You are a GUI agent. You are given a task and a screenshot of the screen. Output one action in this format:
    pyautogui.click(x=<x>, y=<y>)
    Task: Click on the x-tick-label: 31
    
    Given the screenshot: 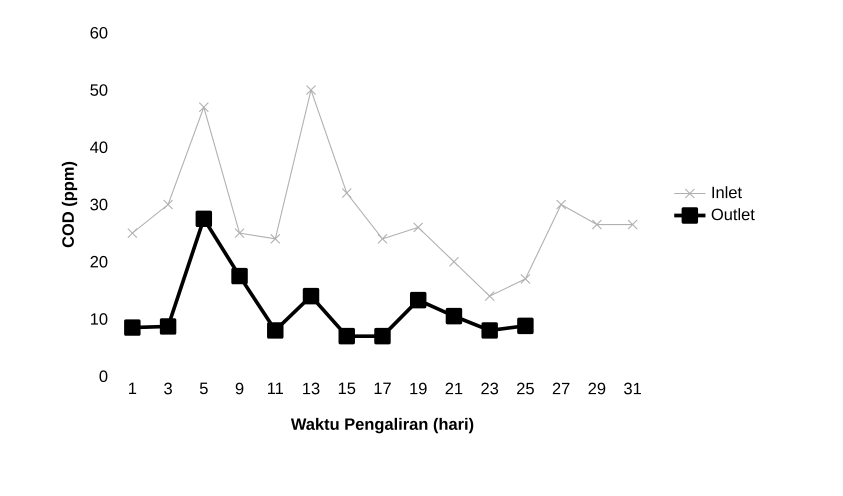 What is the action you would take?
    pyautogui.click(x=632, y=388)
    